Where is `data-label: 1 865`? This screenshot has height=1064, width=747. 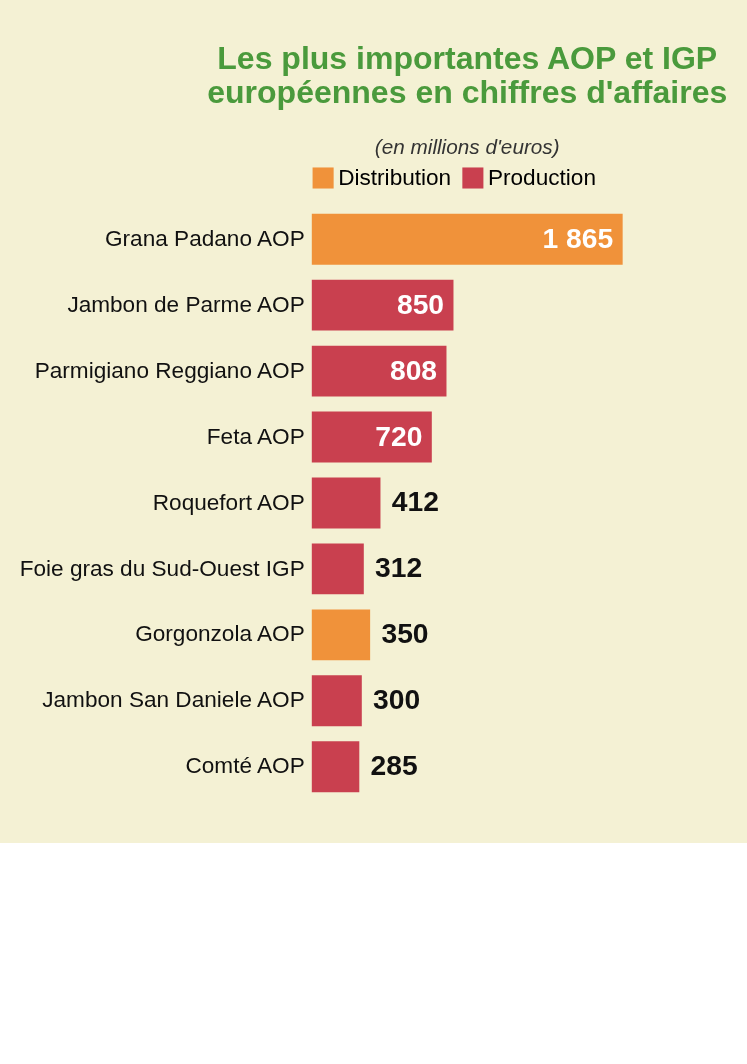 data-label: 1 865 is located at coordinates (578, 237).